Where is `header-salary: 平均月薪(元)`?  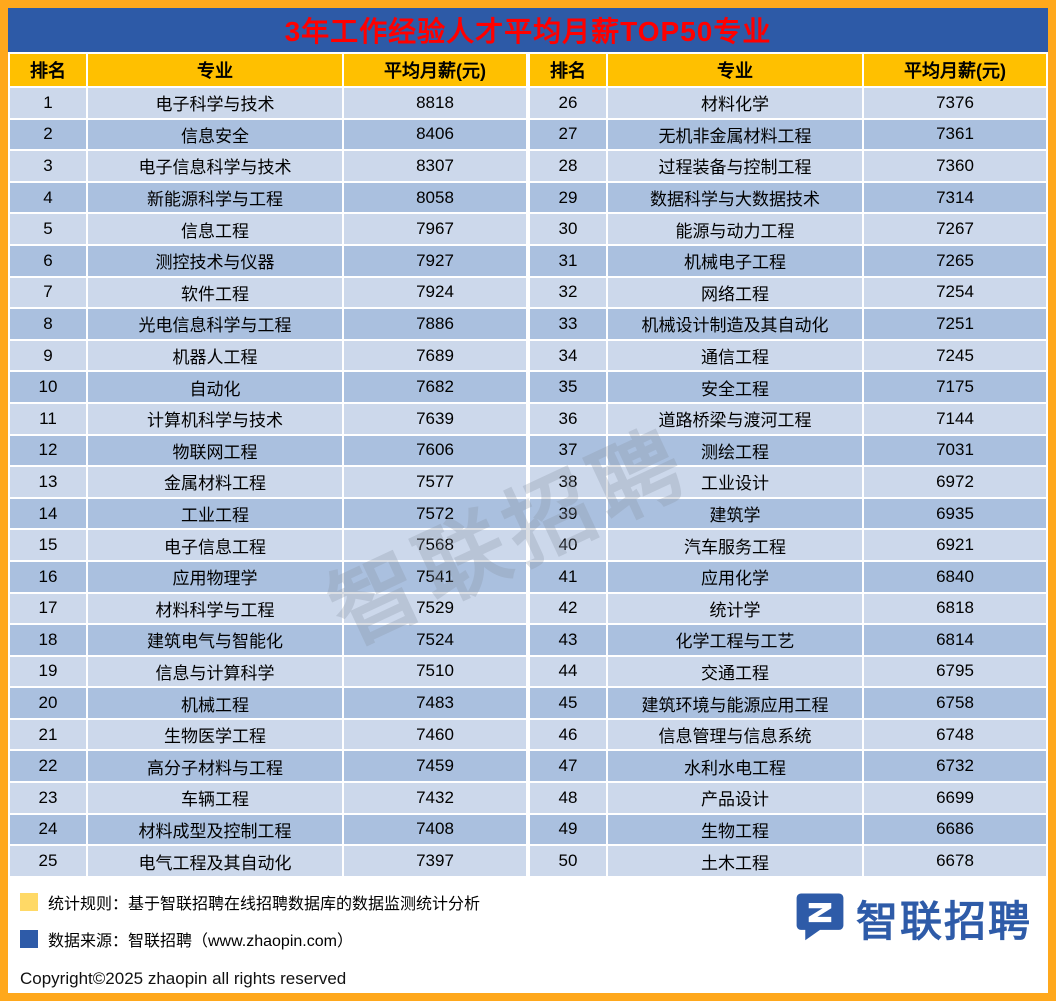 header-salary: 平均月薪(元) is located at coordinates (955, 70).